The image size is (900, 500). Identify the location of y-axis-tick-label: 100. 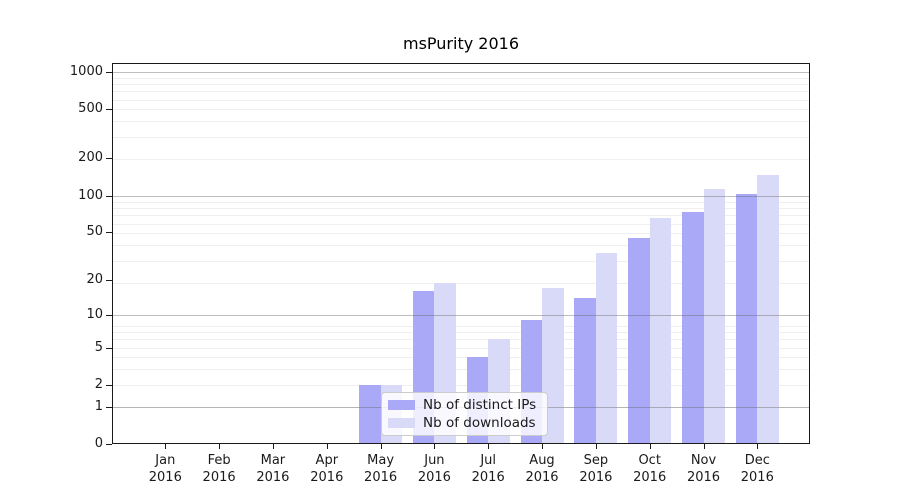
(90, 195).